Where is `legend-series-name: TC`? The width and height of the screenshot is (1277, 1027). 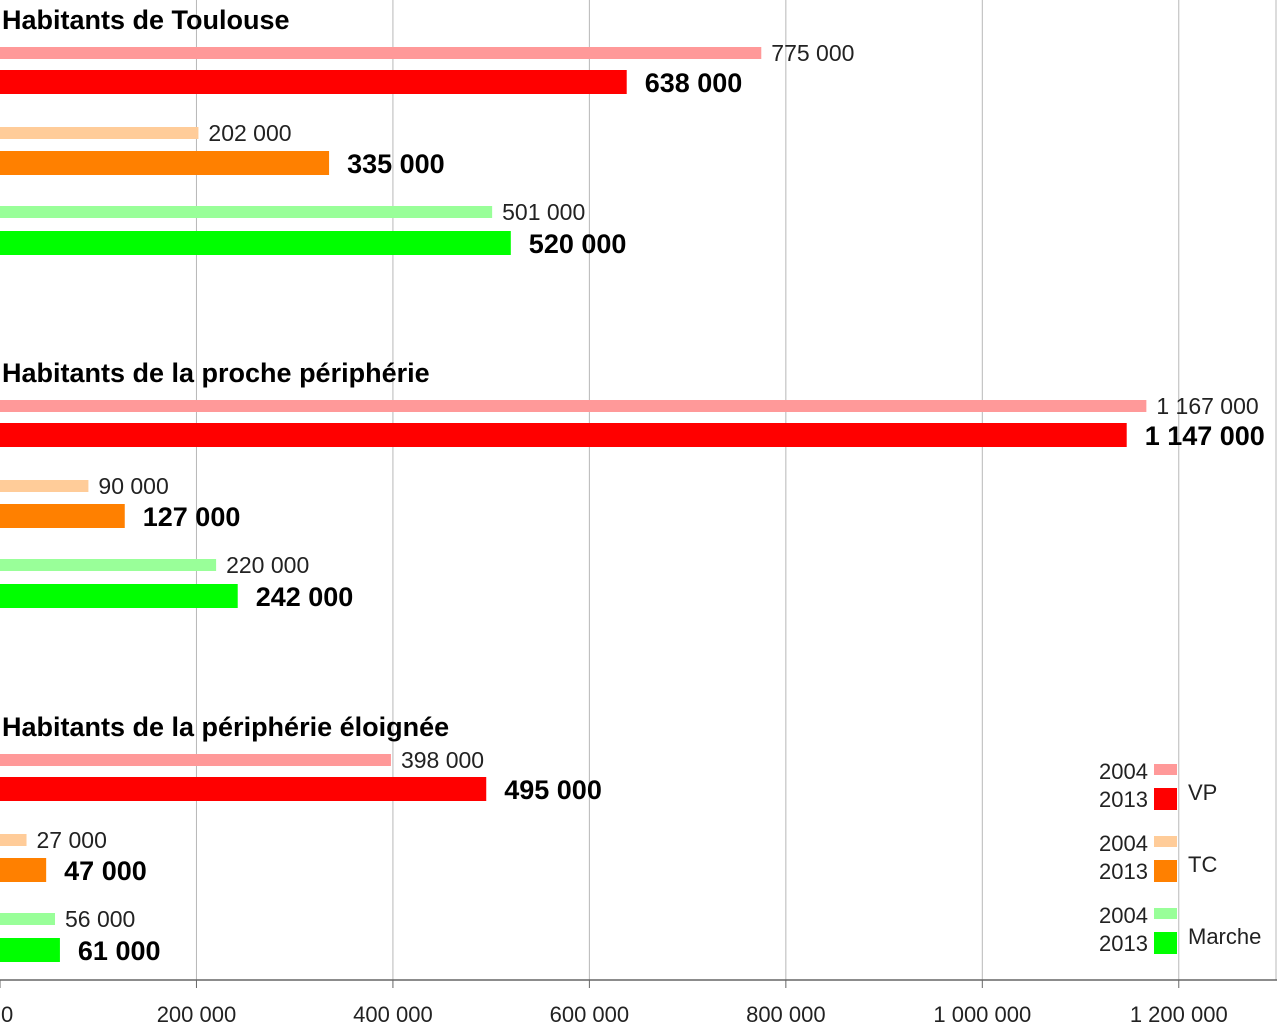 legend-series-name: TC is located at coordinates (1202, 864).